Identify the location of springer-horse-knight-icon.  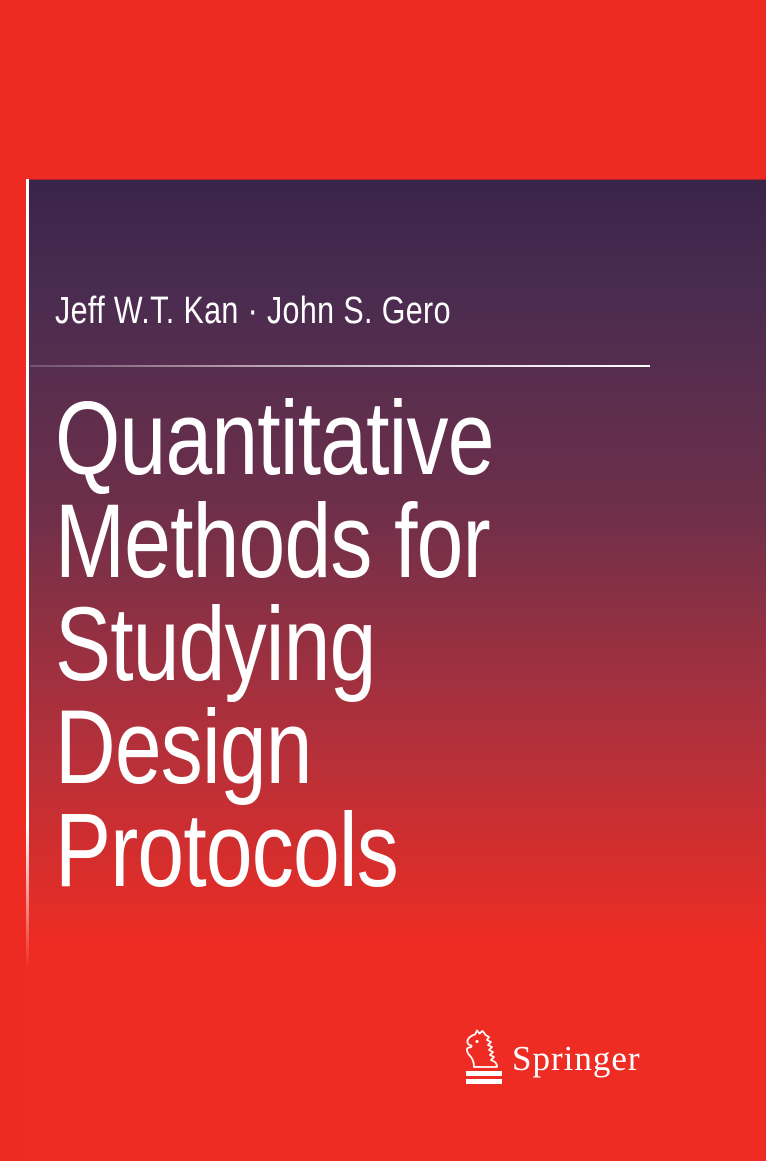
(484, 1056).